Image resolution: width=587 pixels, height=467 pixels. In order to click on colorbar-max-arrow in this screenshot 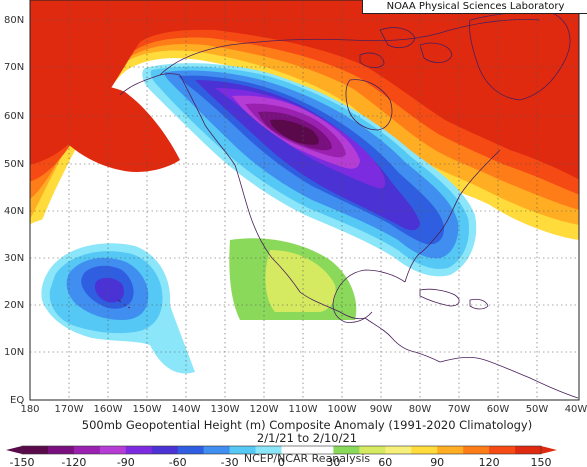, I will do `click(549, 450)`.